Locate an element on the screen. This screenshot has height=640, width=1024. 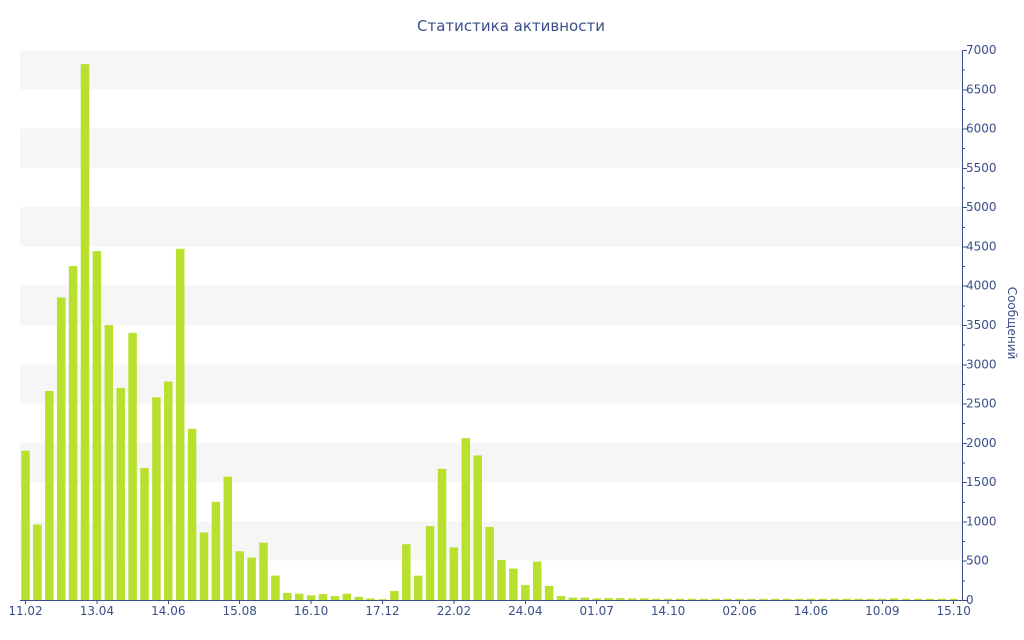
y-tick-label: 1500 is located at coordinates (981, 482).